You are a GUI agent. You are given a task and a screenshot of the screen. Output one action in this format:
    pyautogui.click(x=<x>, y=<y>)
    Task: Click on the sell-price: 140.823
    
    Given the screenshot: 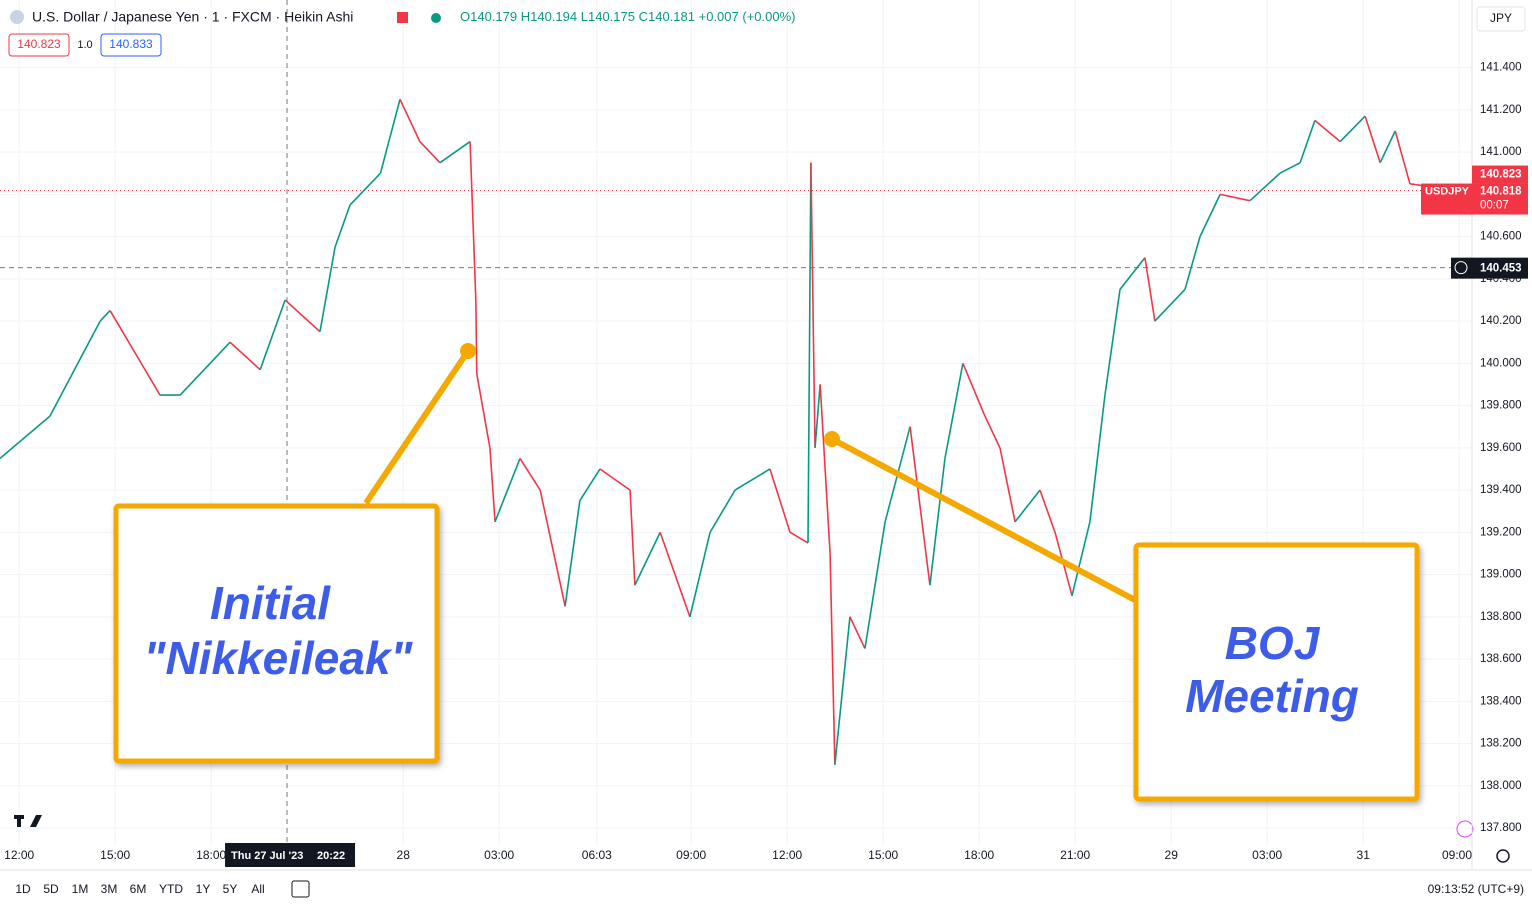 What is the action you would take?
    pyautogui.click(x=39, y=44)
    